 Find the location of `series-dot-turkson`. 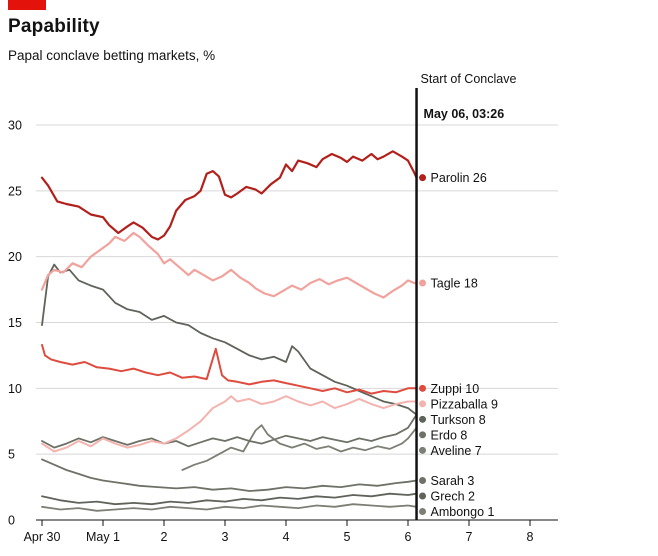

series-dot-turkson is located at coordinates (423, 419).